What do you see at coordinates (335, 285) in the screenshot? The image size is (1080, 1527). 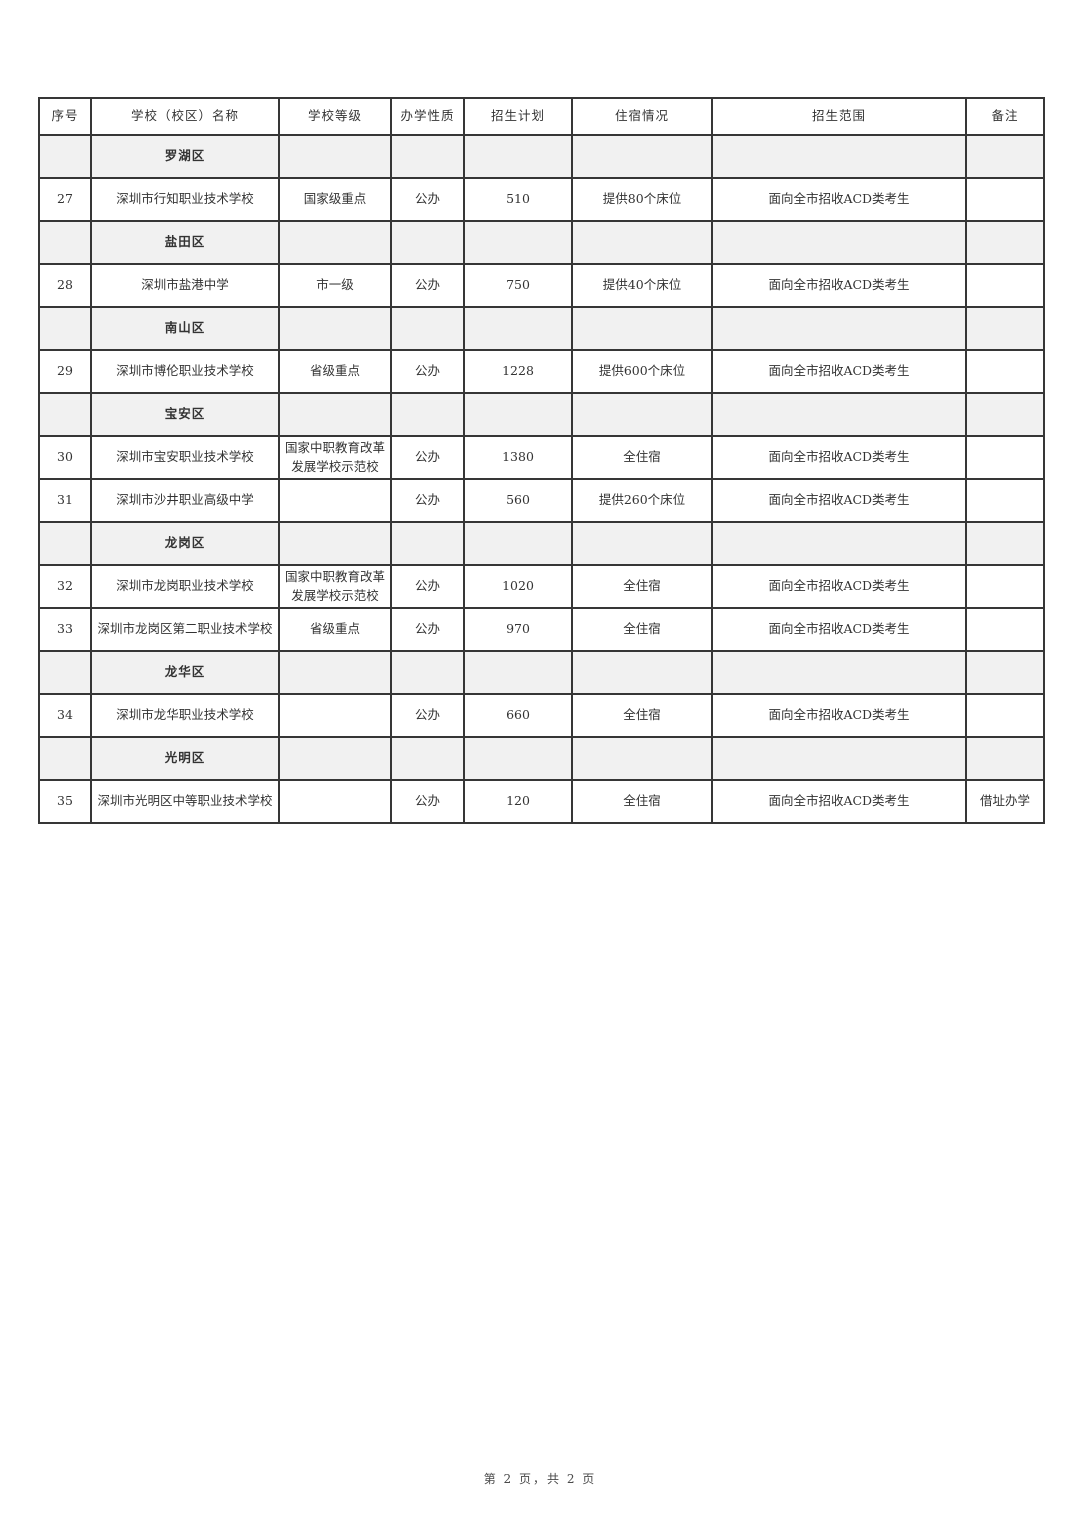 I see `school-level: 市一级` at bounding box center [335, 285].